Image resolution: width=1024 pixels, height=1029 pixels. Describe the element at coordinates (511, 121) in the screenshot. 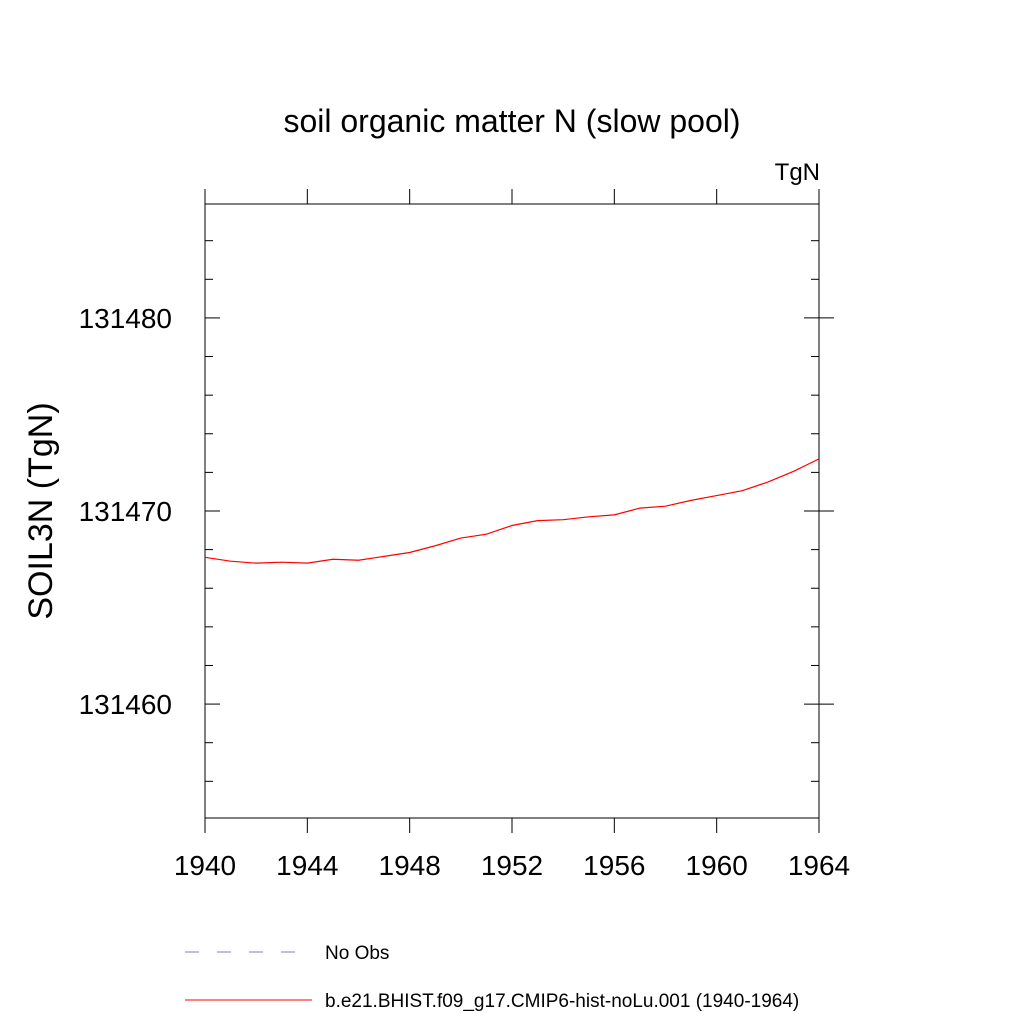

I see `chart-title: soil organic matter N (slow pool)` at that location.